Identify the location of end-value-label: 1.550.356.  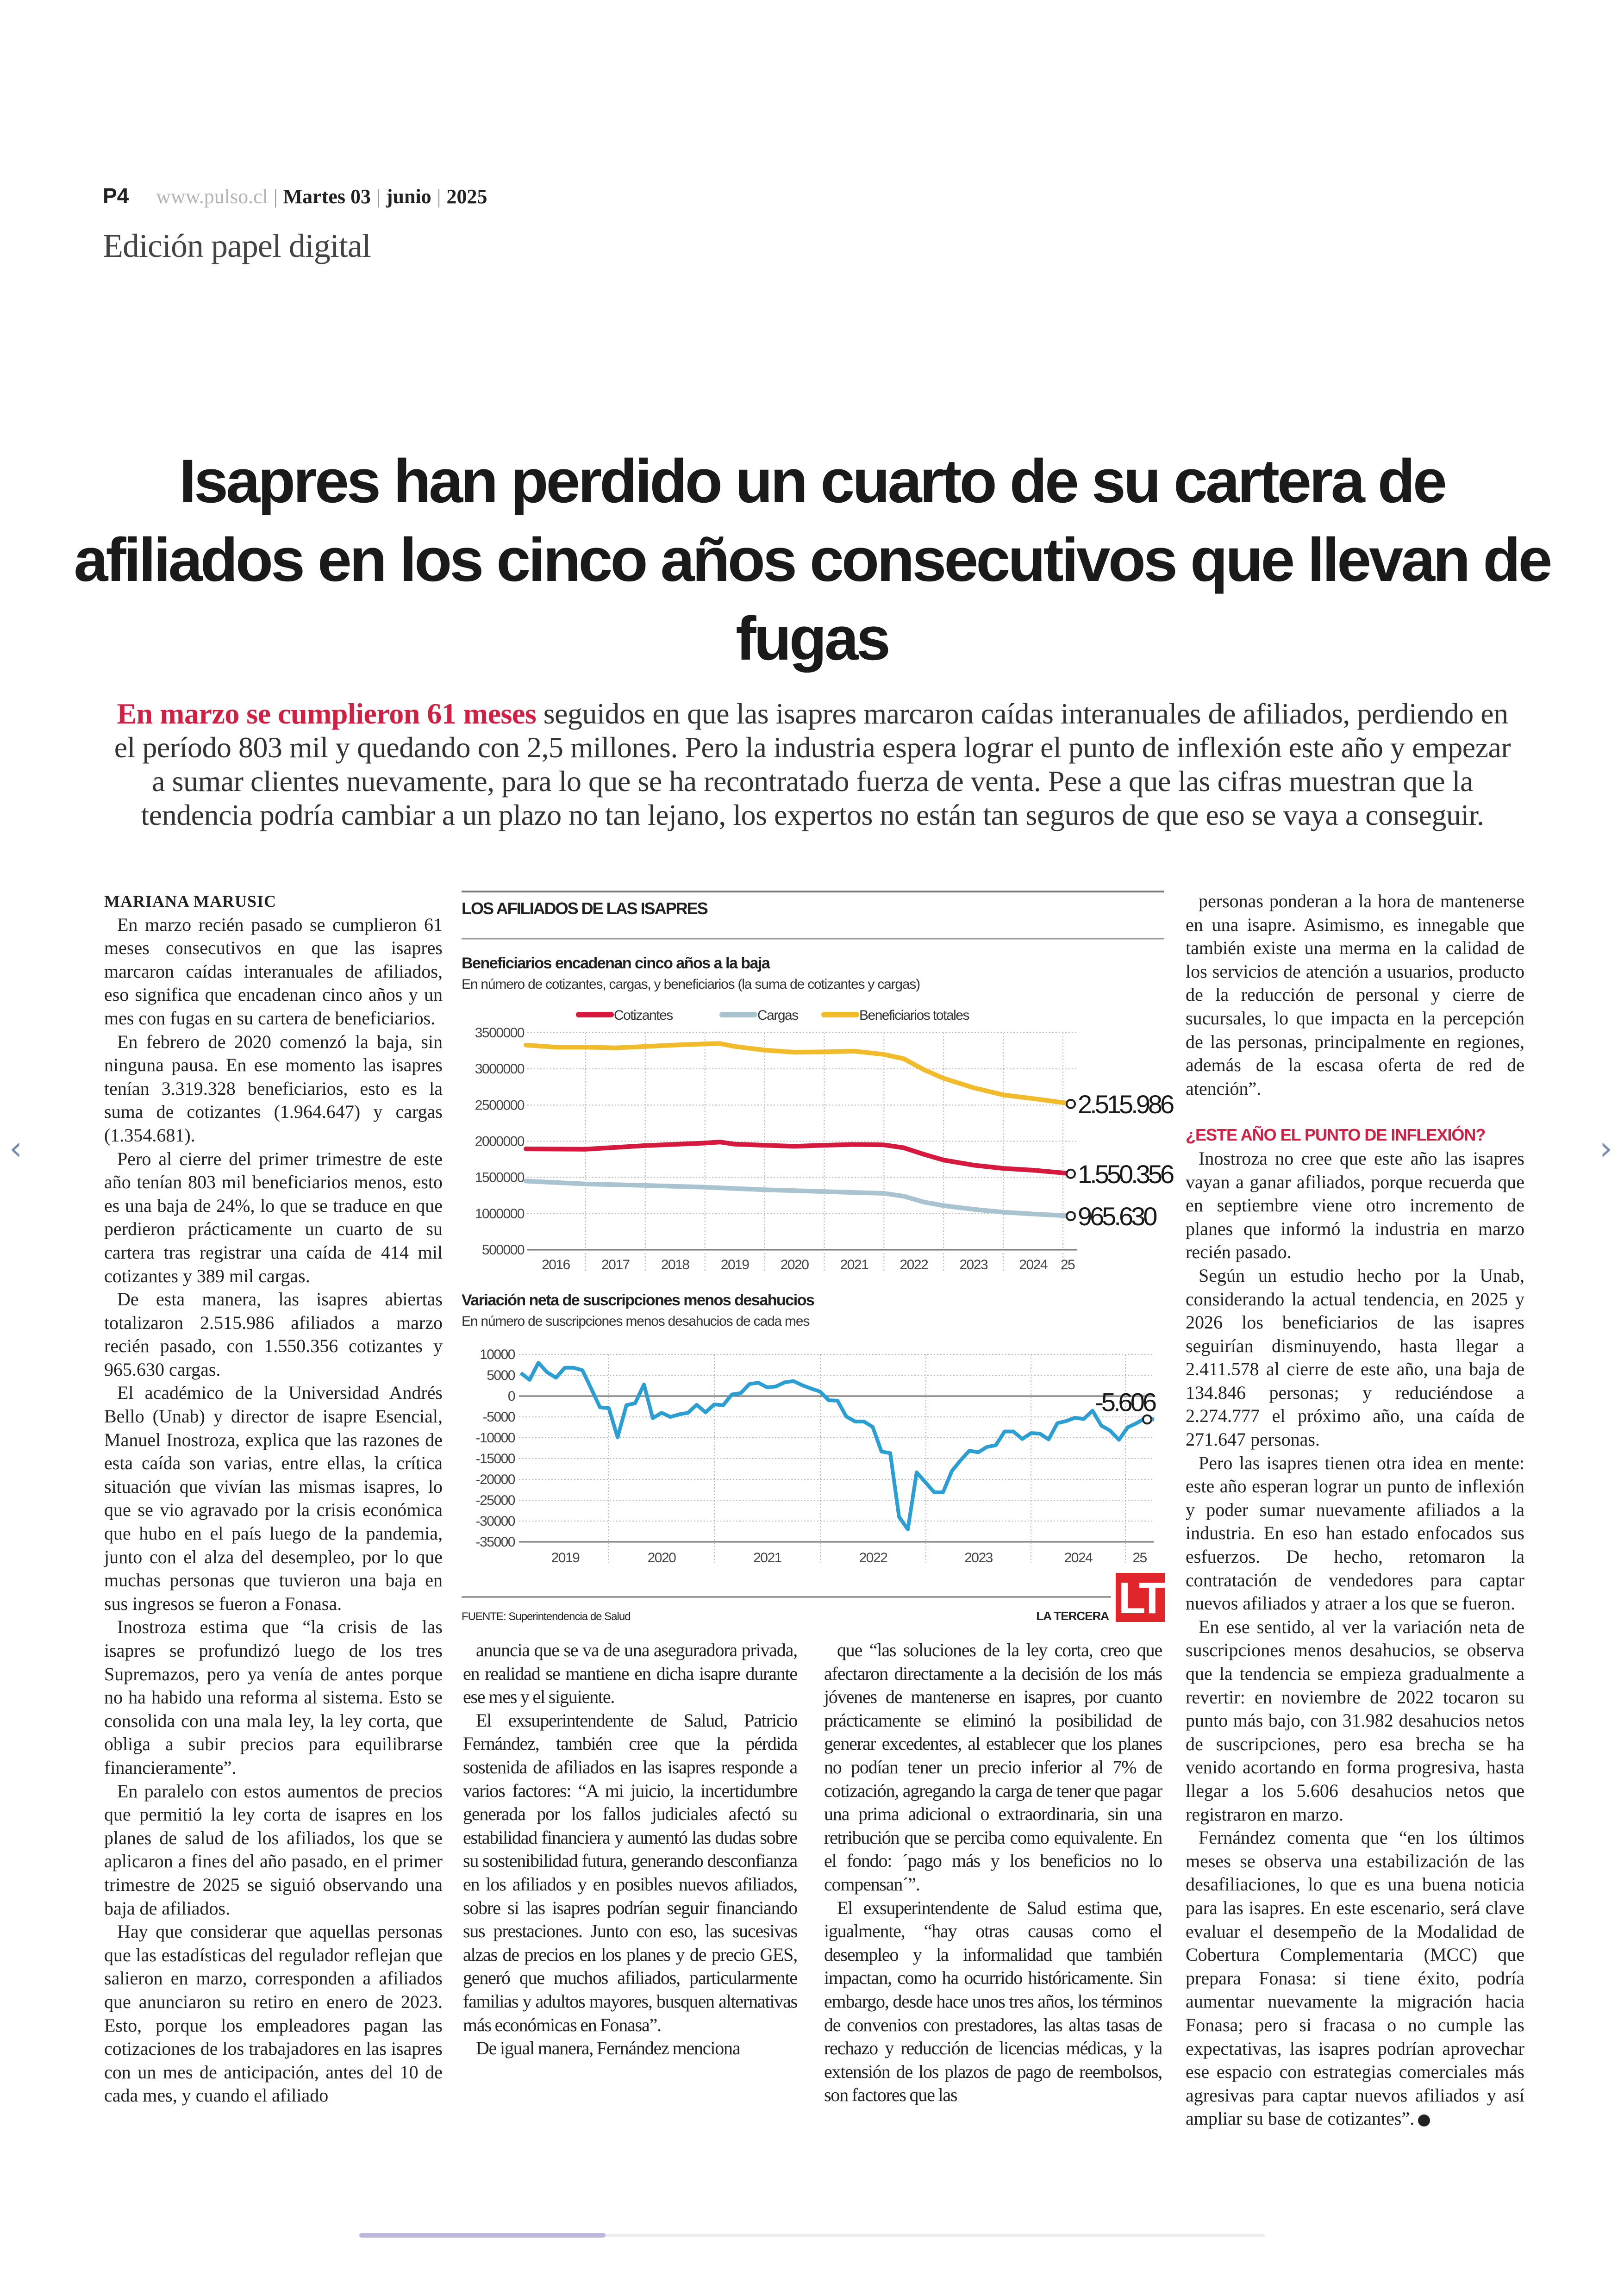
(1126, 1174).